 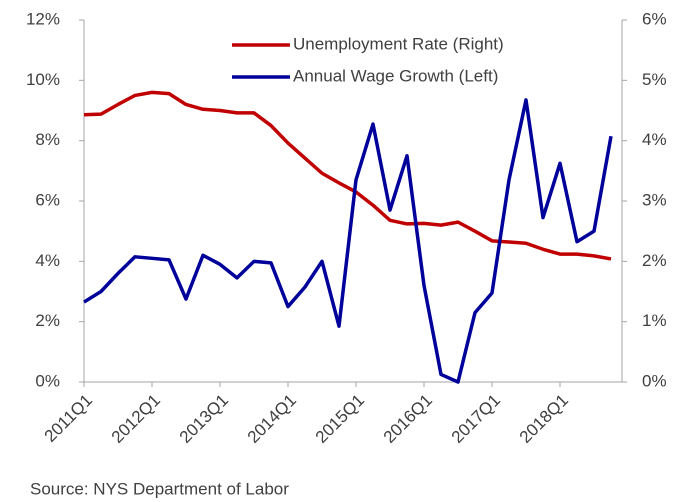 I want to click on y-tick-label: 0%, so click(x=47, y=380).